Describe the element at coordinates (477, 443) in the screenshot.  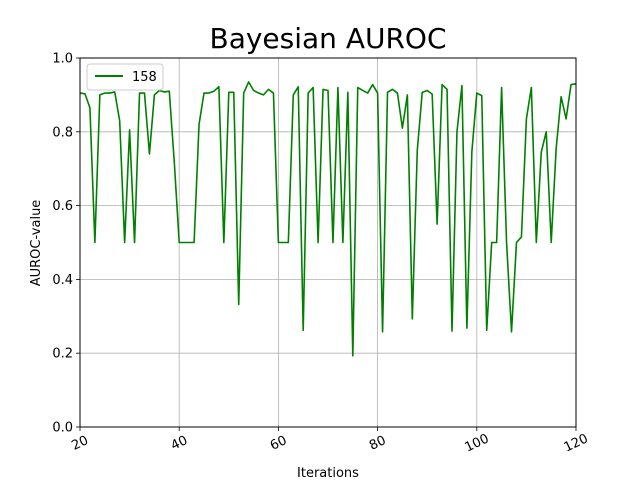
I see `x-tick-label: 100` at that location.